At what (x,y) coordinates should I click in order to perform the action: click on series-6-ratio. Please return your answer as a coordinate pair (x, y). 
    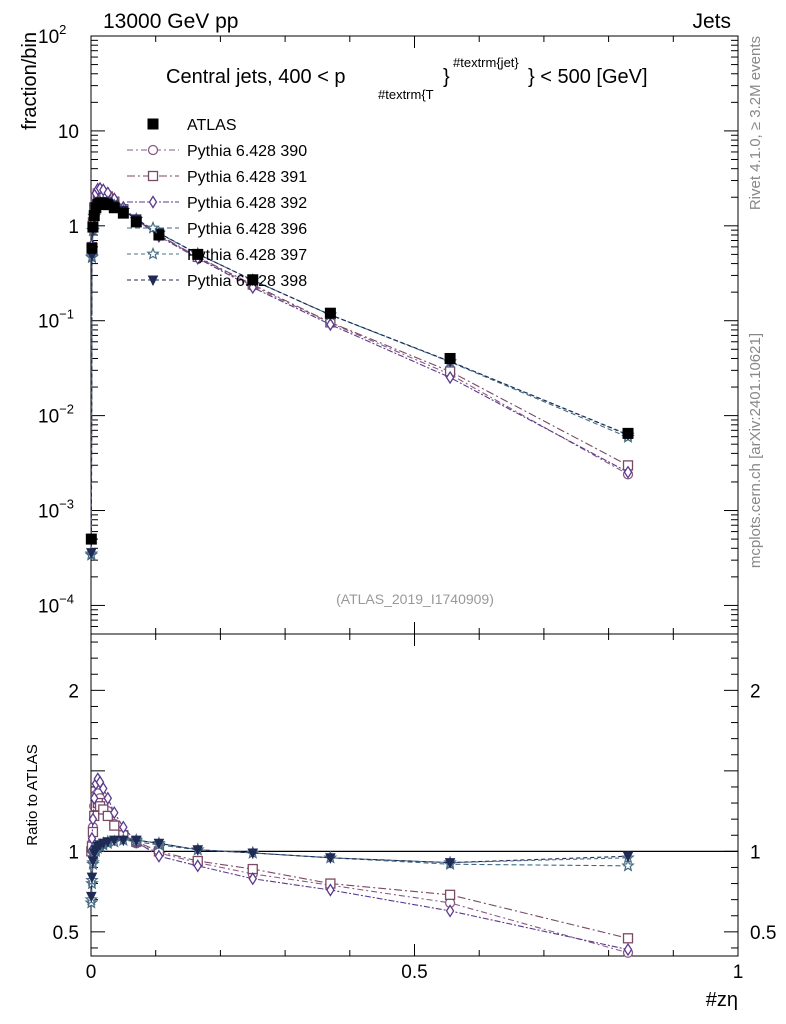
    Looking at the image, I should click on (360, 869).